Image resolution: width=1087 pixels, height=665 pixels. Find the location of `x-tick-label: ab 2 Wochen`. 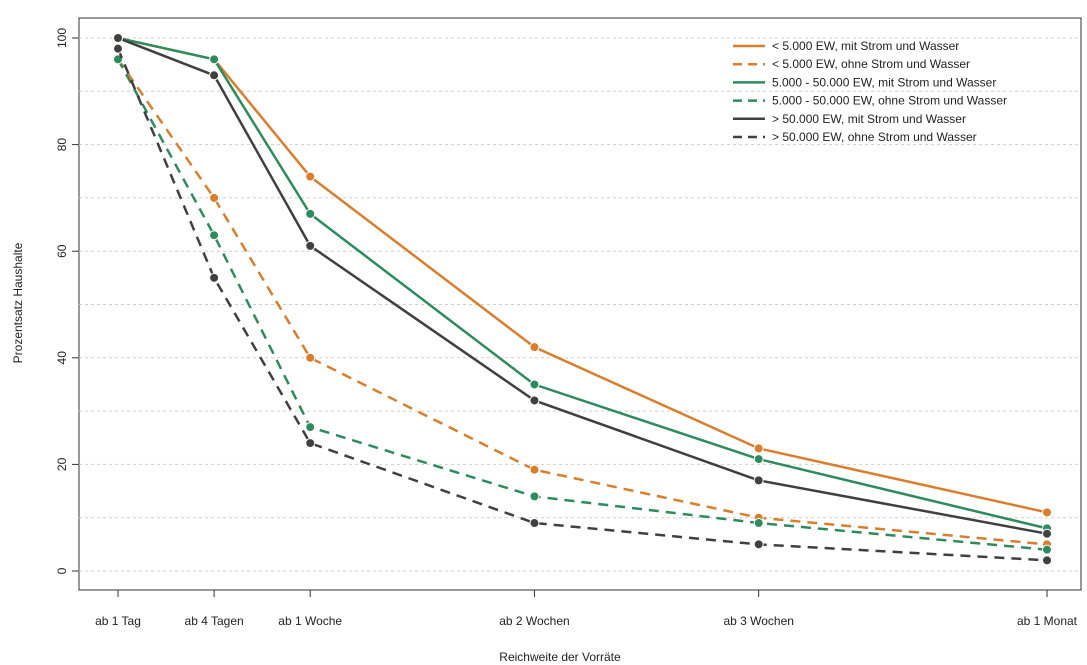

x-tick-label: ab 2 Wochen is located at coordinates (534, 621).